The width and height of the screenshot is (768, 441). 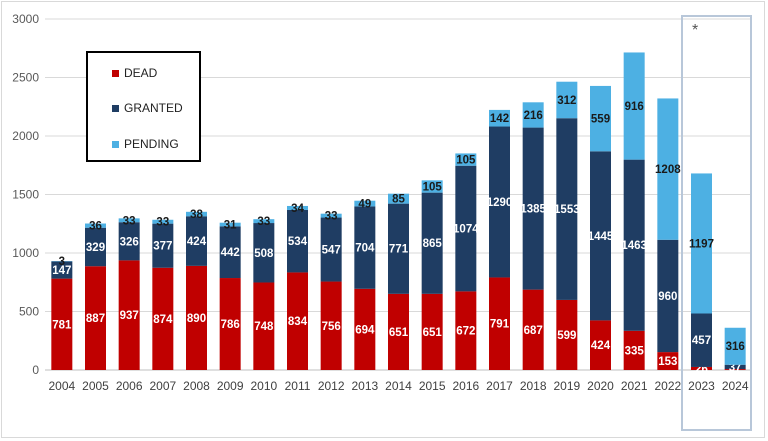 What do you see at coordinates (129, 386) in the screenshot?
I see `x-tick-label-2006: 2006` at bounding box center [129, 386].